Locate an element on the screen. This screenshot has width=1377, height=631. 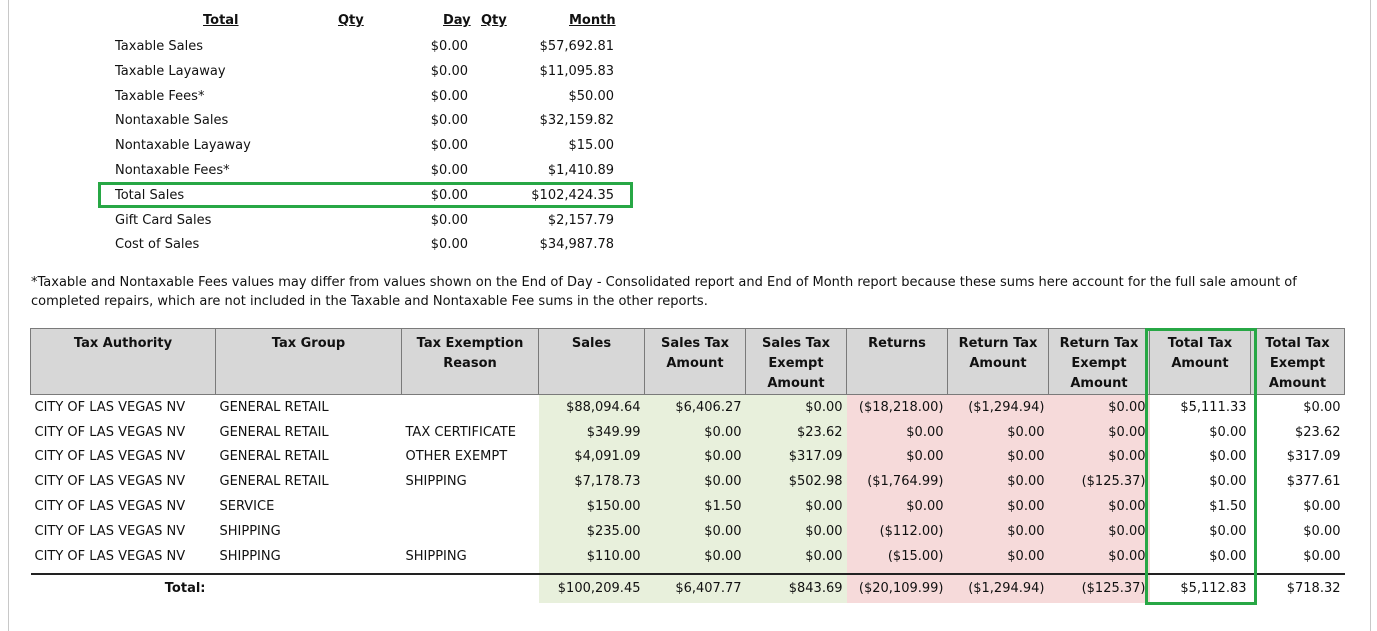
summary-label: Nontaxable Layaway is located at coordinates (183, 146).